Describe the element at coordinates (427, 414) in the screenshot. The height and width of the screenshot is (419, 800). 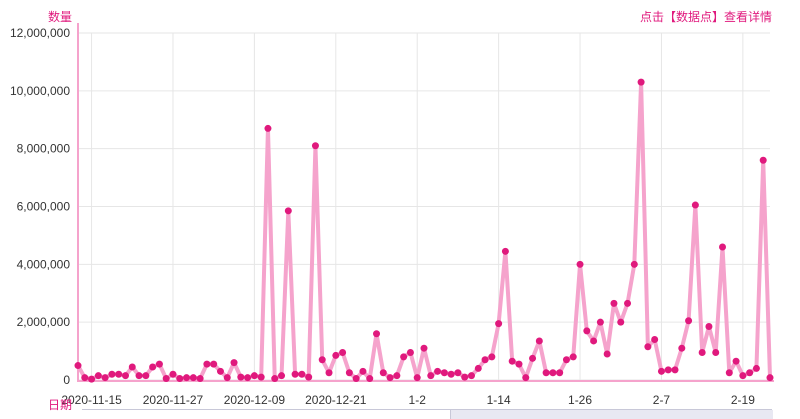
I see `range-slider` at that location.